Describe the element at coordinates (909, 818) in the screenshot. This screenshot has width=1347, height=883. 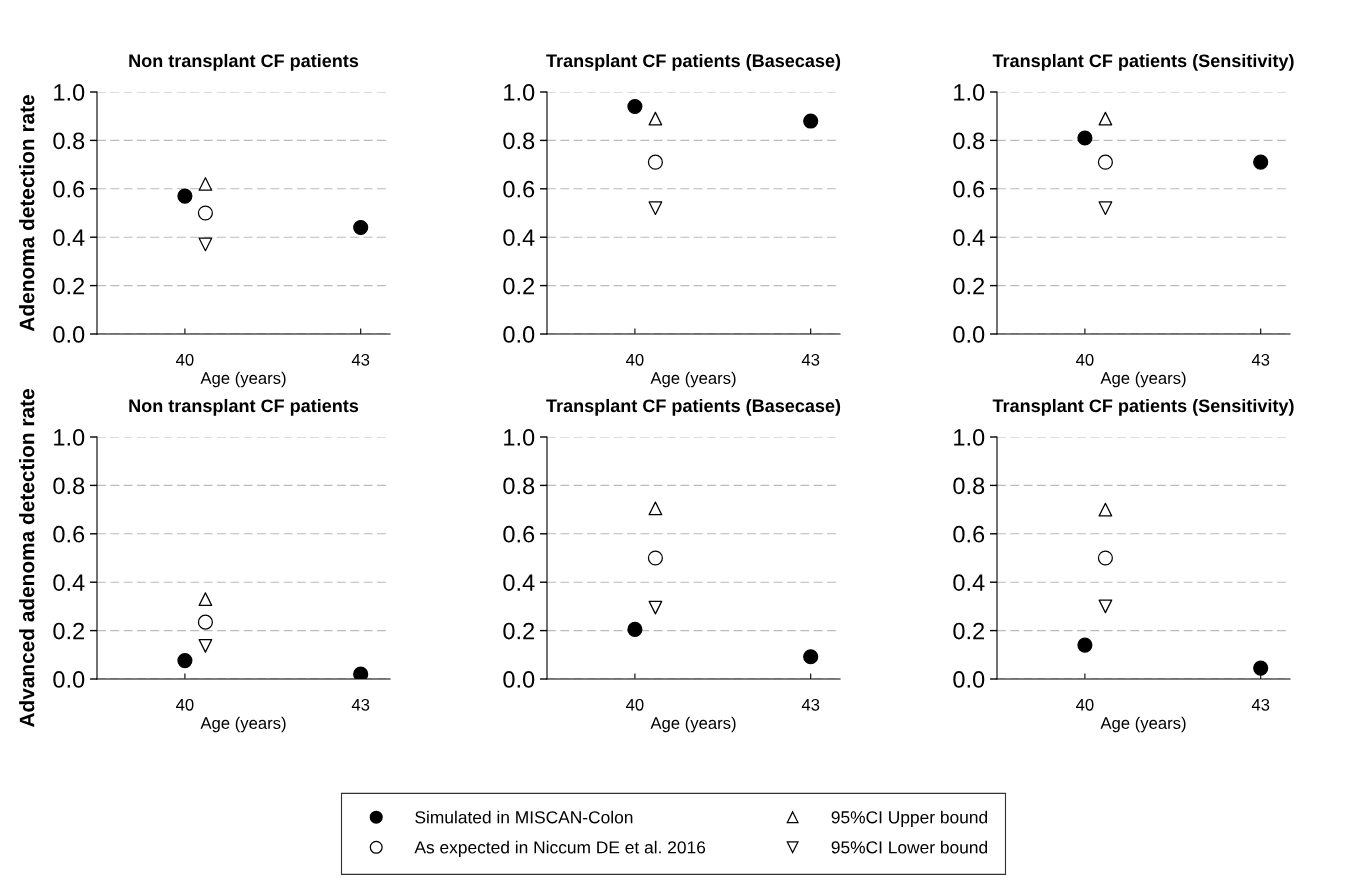
I see `legend-label: 95%CI Upper bound` at that location.